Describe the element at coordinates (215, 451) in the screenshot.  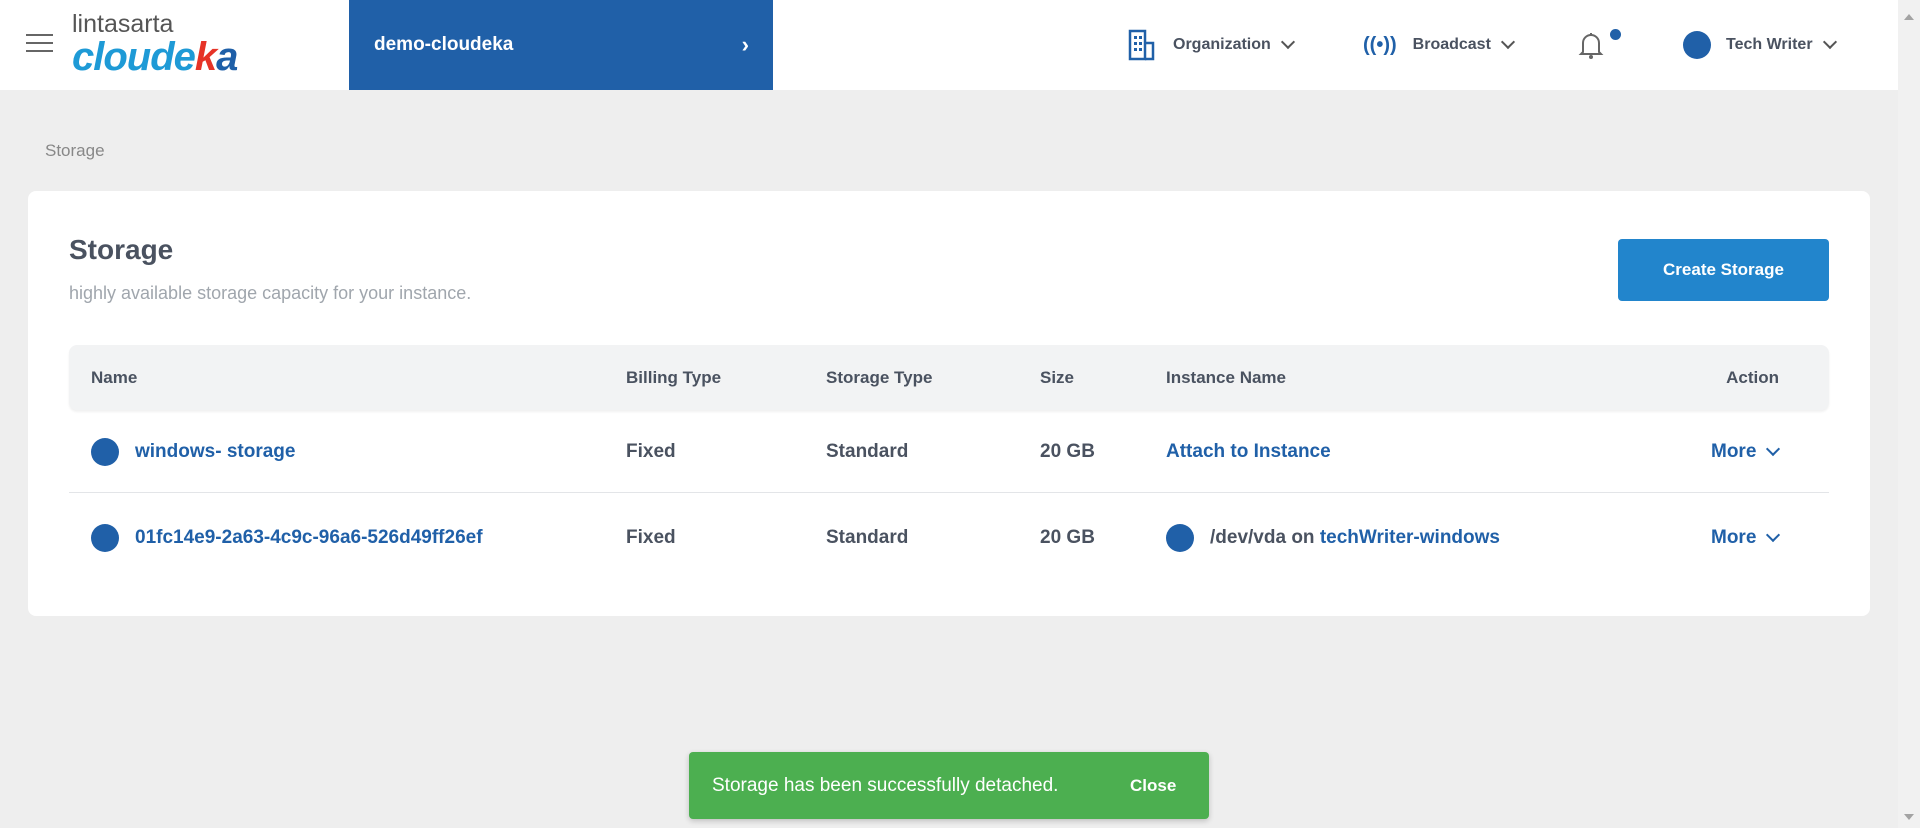
I see `storage-name-link: windows- storage` at that location.